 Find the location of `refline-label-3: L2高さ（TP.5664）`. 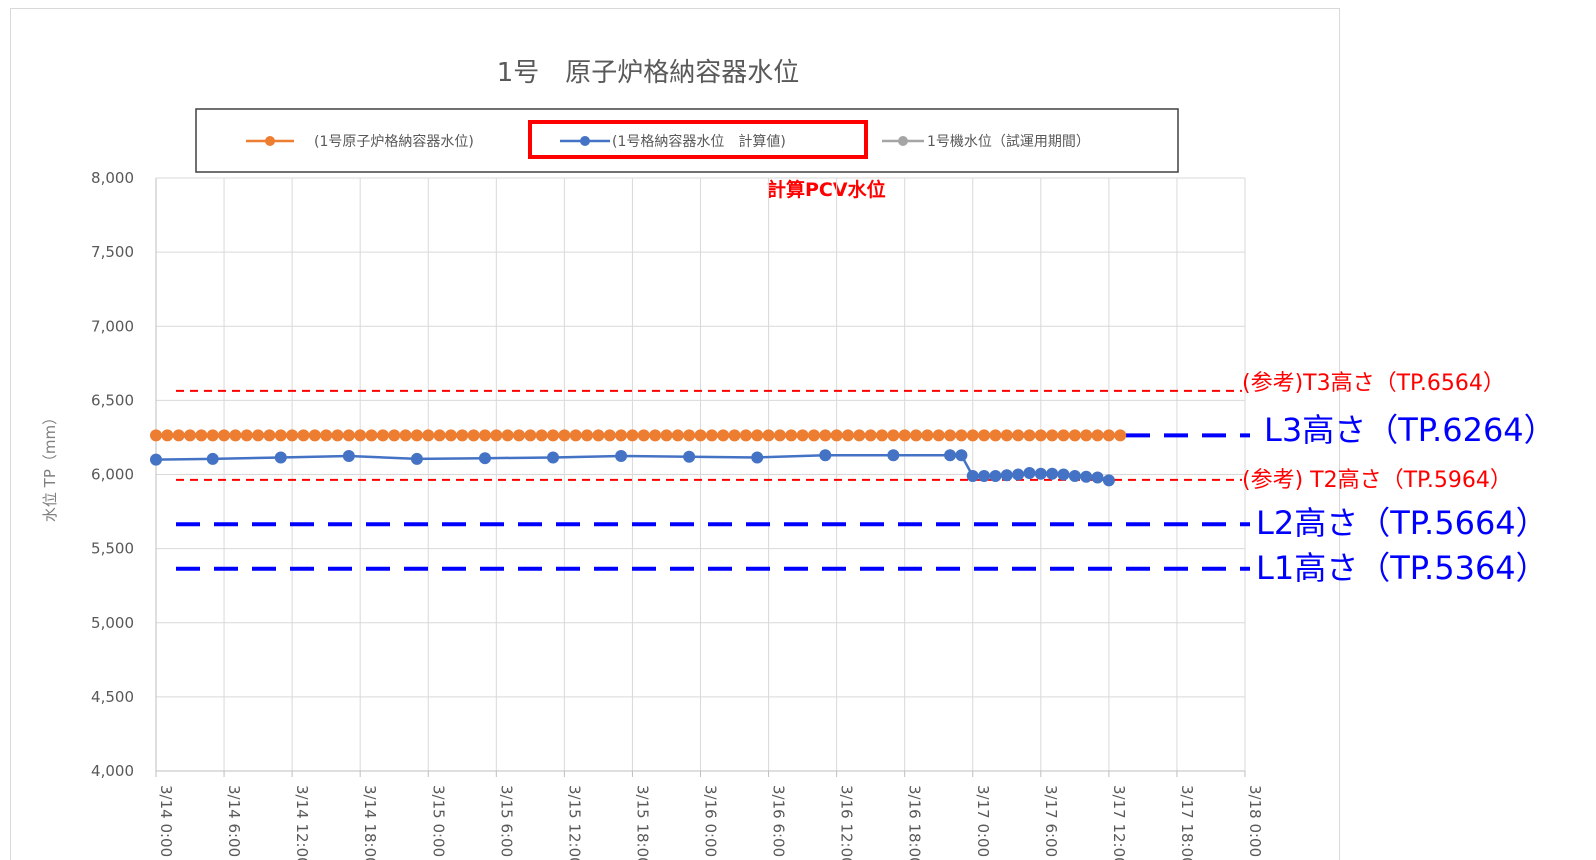

refline-label-3: L2高さ（TP.5664） is located at coordinates (1402, 523).